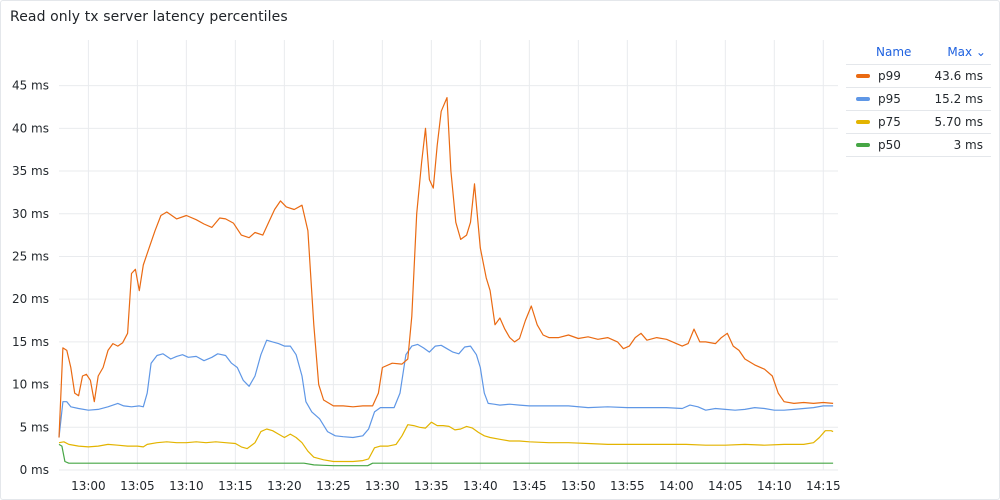 The height and width of the screenshot is (500, 1000). What do you see at coordinates (284, 486) in the screenshot?
I see `x-tick-label: 13:20` at bounding box center [284, 486].